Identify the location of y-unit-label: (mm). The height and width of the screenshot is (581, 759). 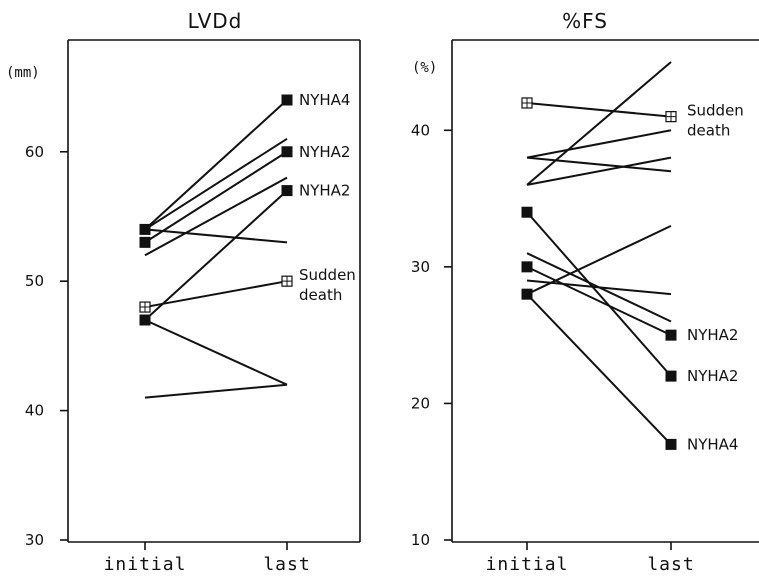
(23, 73).